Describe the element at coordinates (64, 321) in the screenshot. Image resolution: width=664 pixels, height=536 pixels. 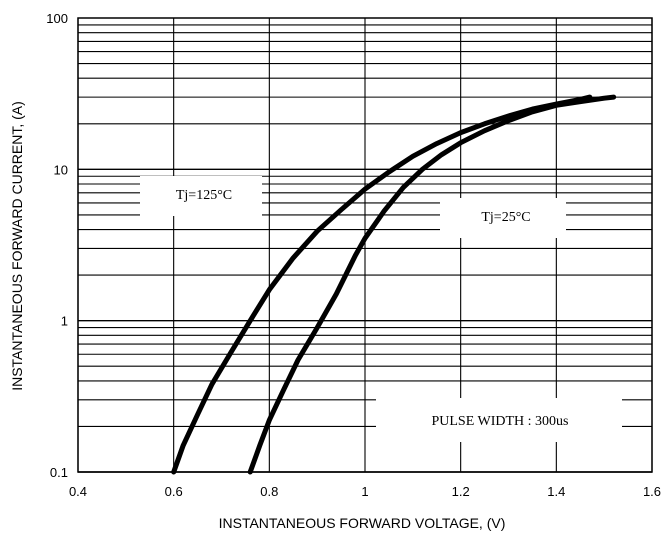
I see `y-tick-label: 1` at that location.